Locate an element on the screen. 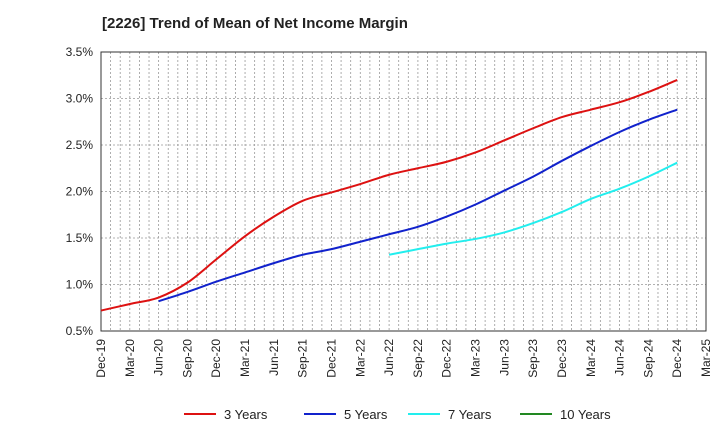  x-tick-label: Mar-23 is located at coordinates (476, 358).